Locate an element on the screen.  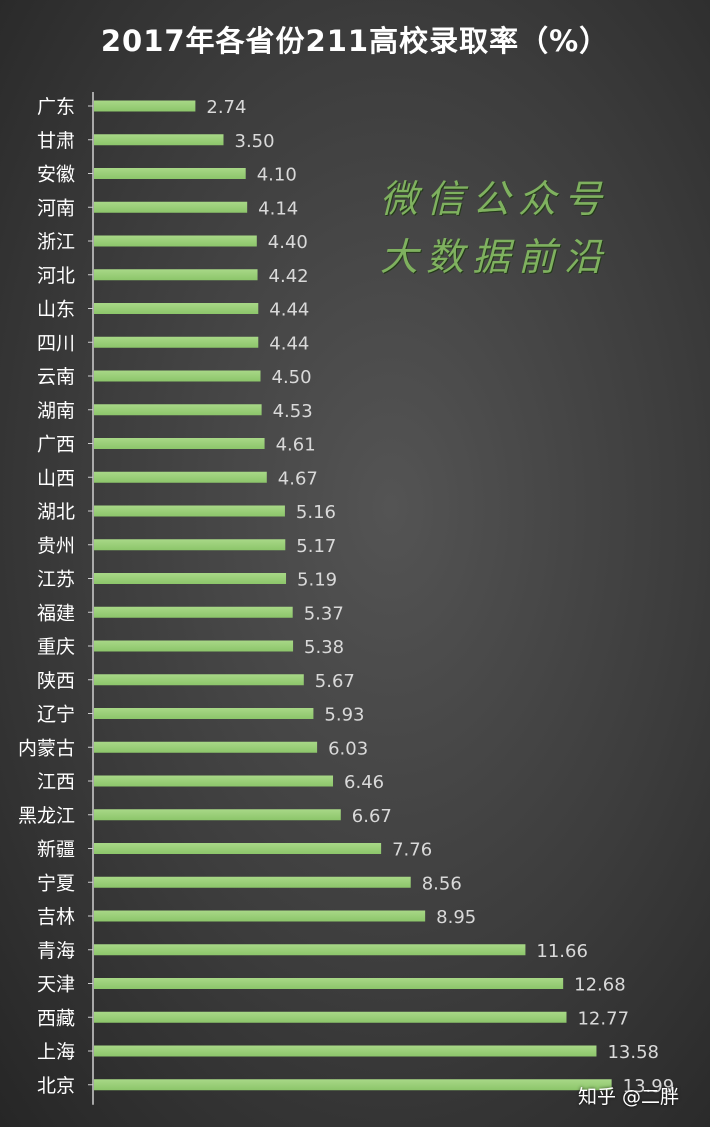
data-label: 5.67 is located at coordinates (335, 681).